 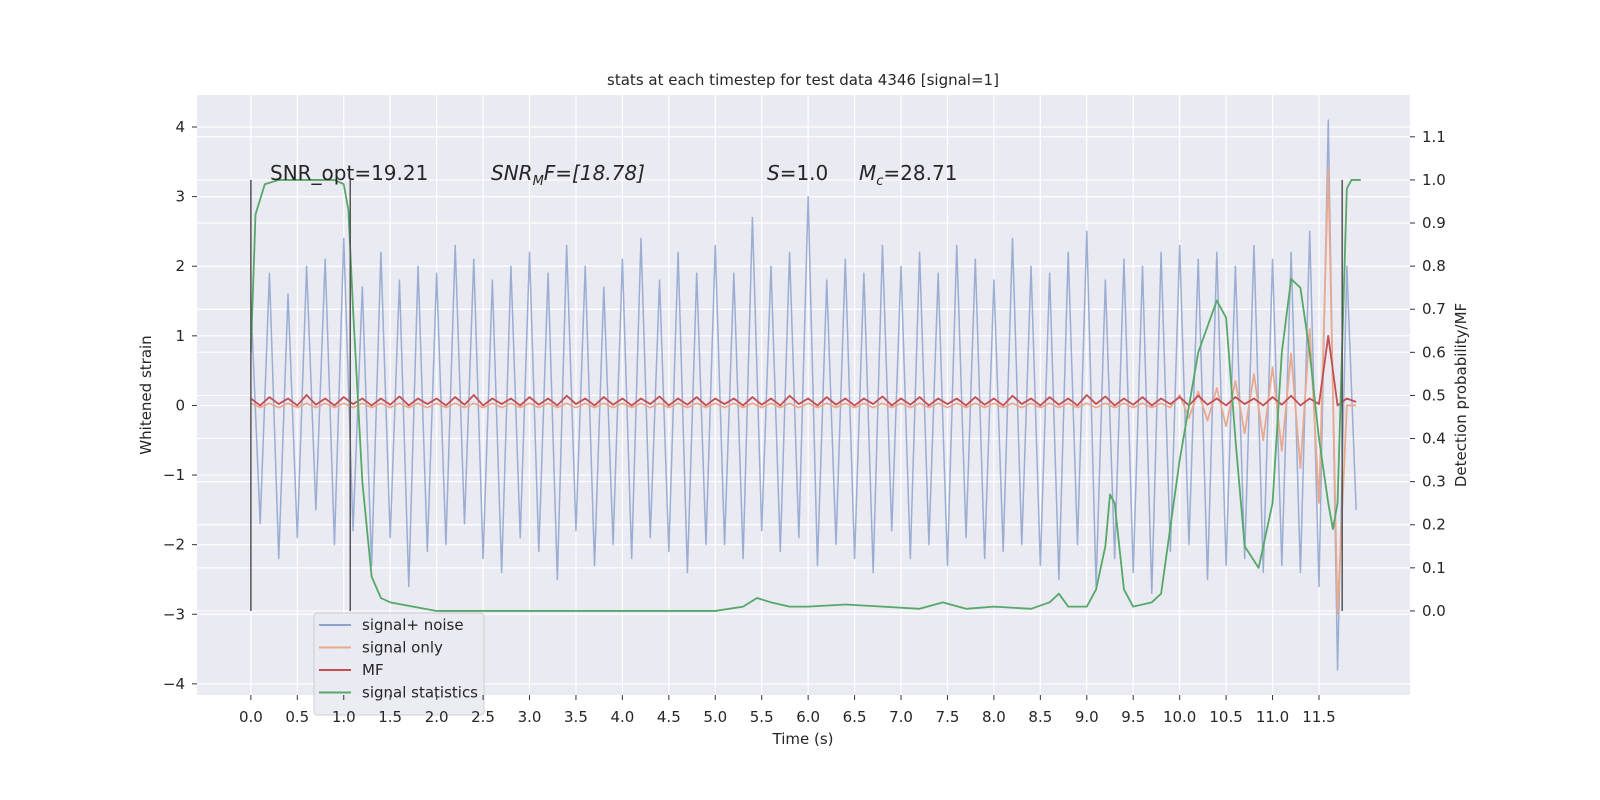 What do you see at coordinates (180, 336) in the screenshot?
I see `y-tick-label: 1` at bounding box center [180, 336].